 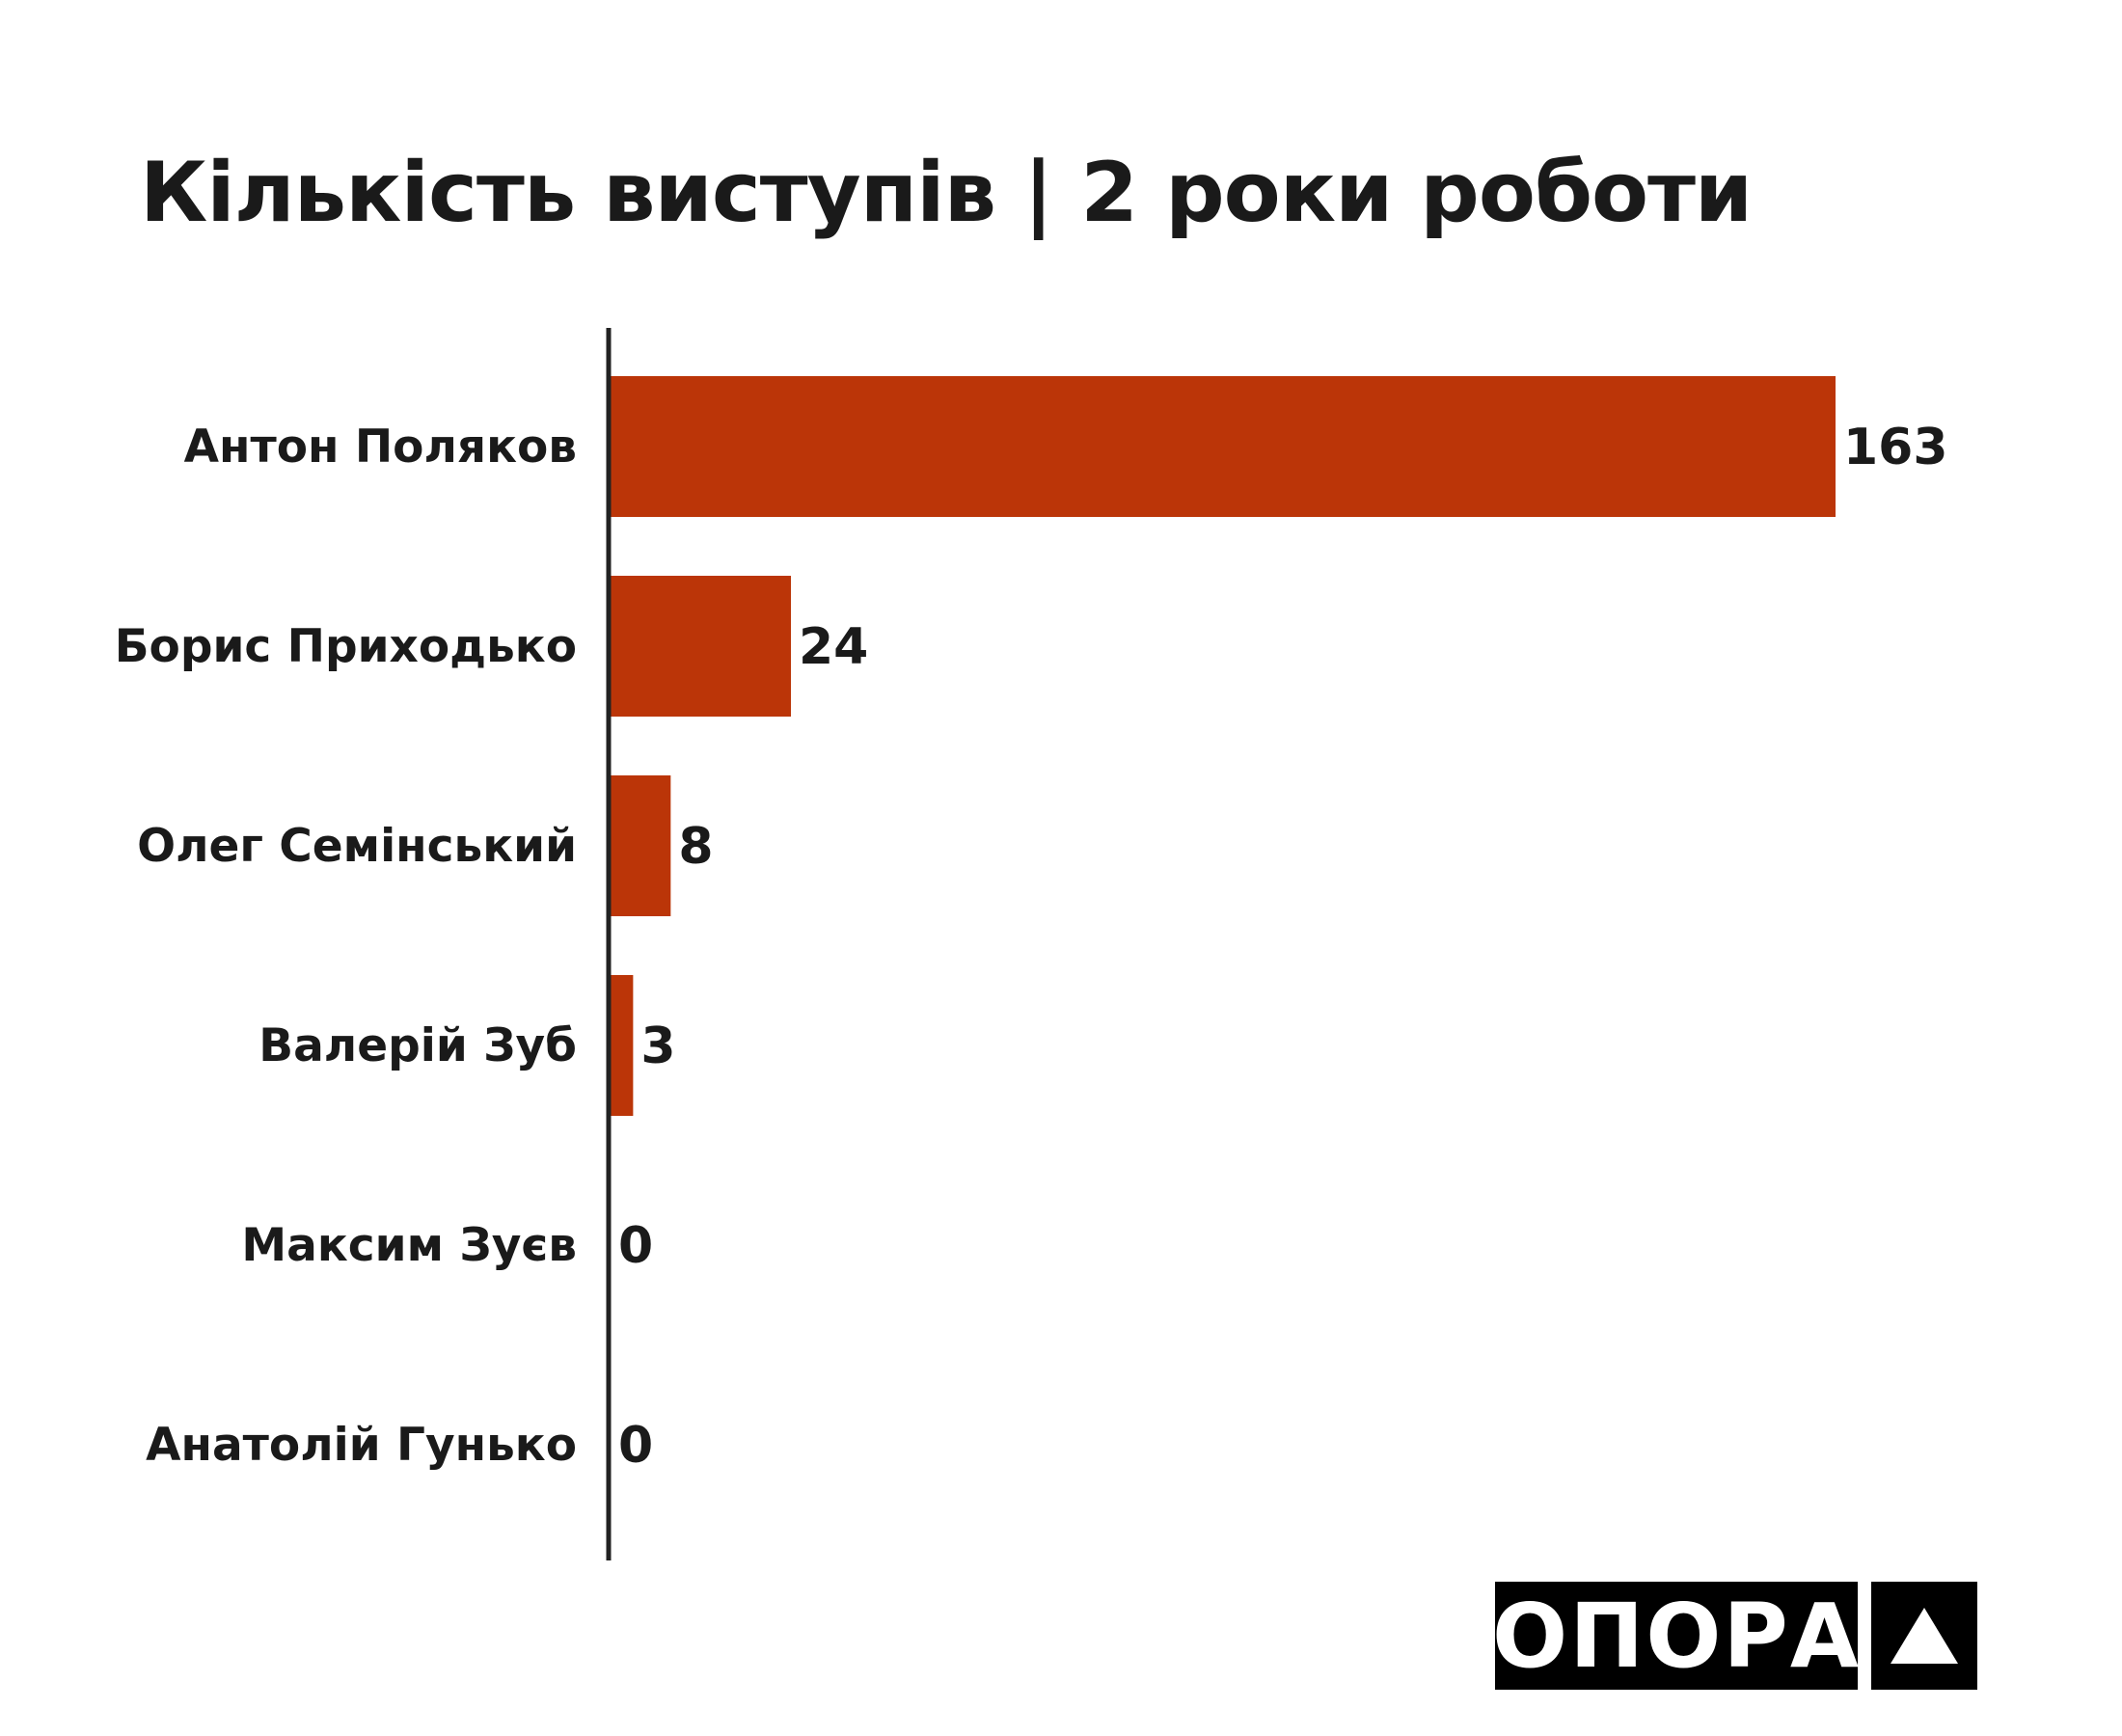 What do you see at coordinates (1924, 1636) in the screenshot?
I see `triangle-icon` at bounding box center [1924, 1636].